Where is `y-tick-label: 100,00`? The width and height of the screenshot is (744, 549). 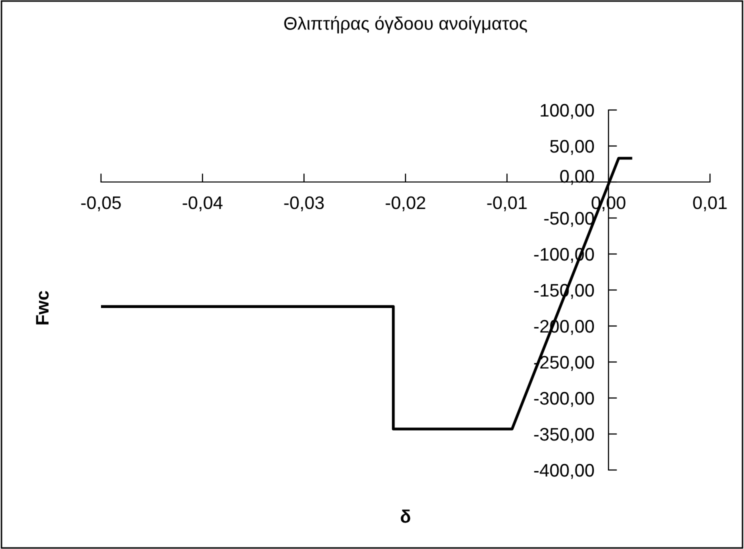 y-tick-label: 100,00 is located at coordinates (567, 111).